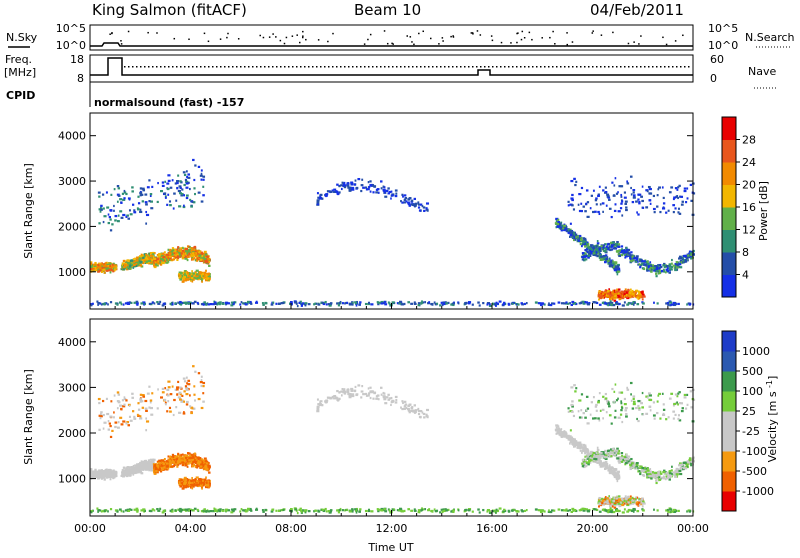 Image resolution: width=800 pixels, height=558 pixels. Describe the element at coordinates (80, 78) in the screenshot. I see `freq-tick-lo: 8` at that location.